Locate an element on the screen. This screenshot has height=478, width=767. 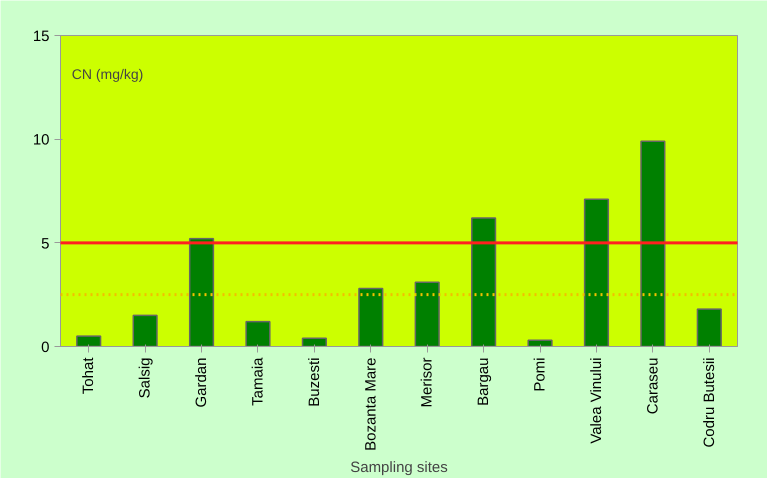
x-tick-label: Bargau is located at coordinates (483, 381).